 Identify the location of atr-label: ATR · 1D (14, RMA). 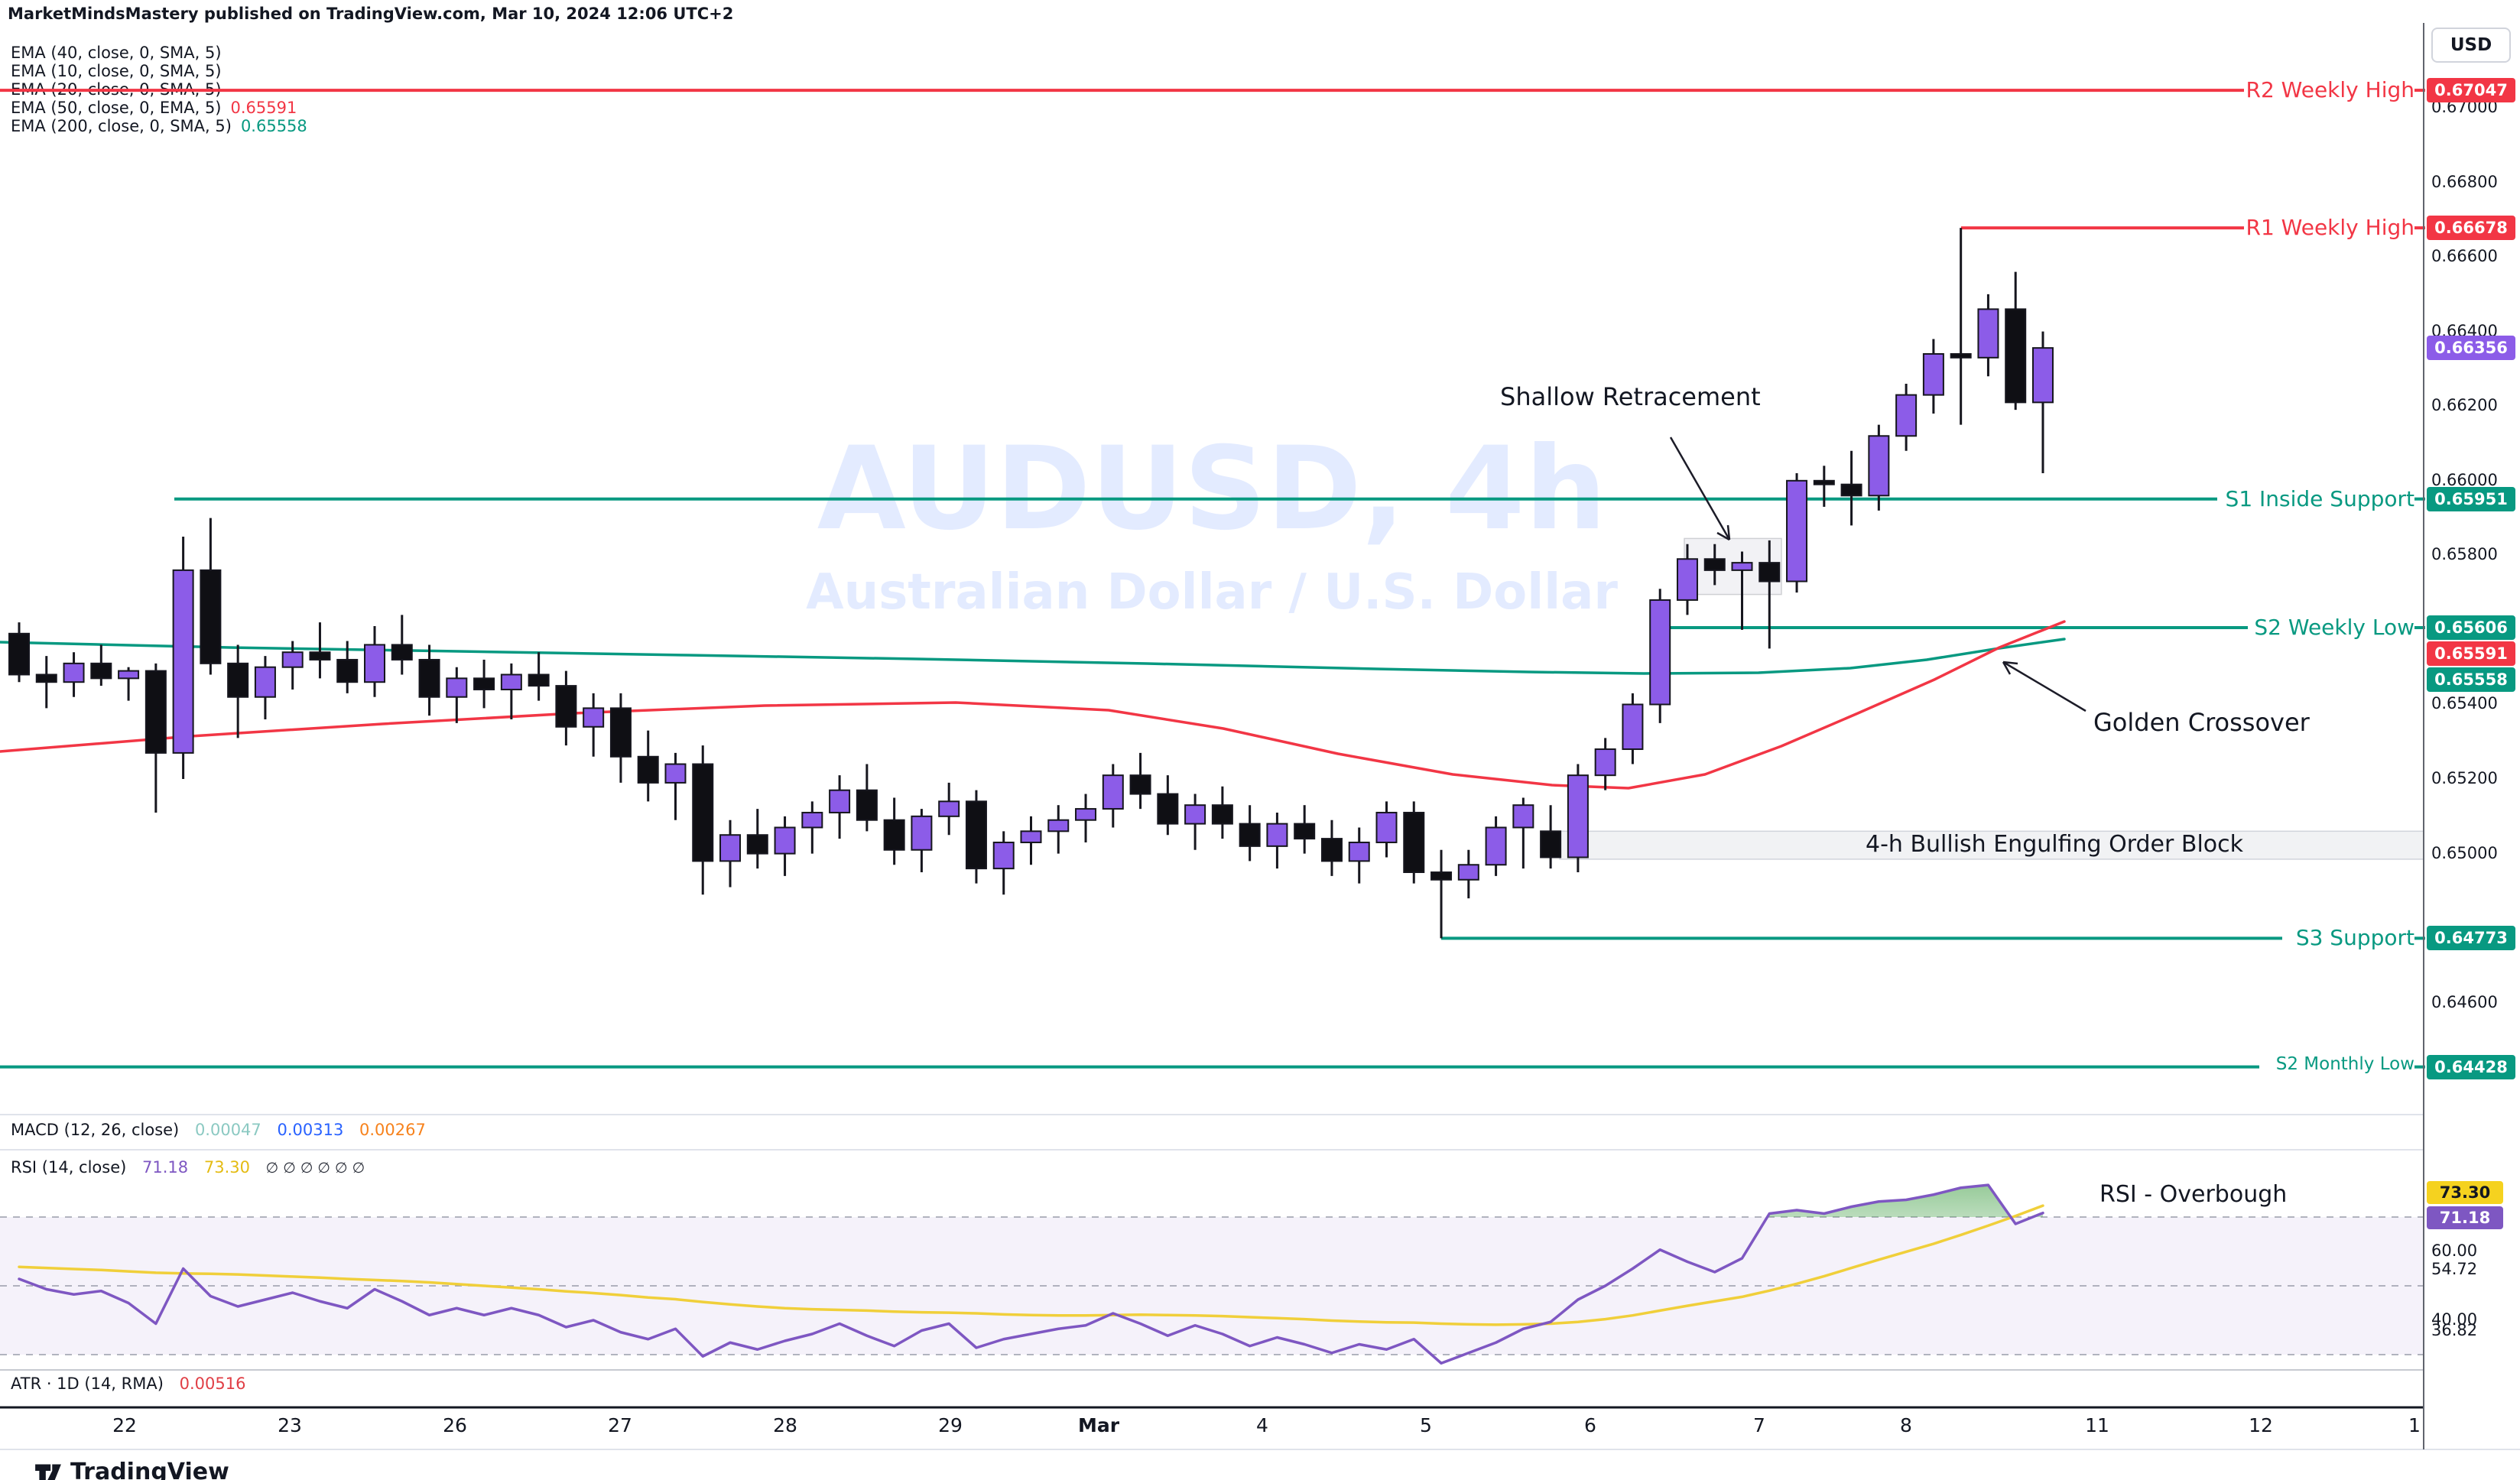
(87, 1384).